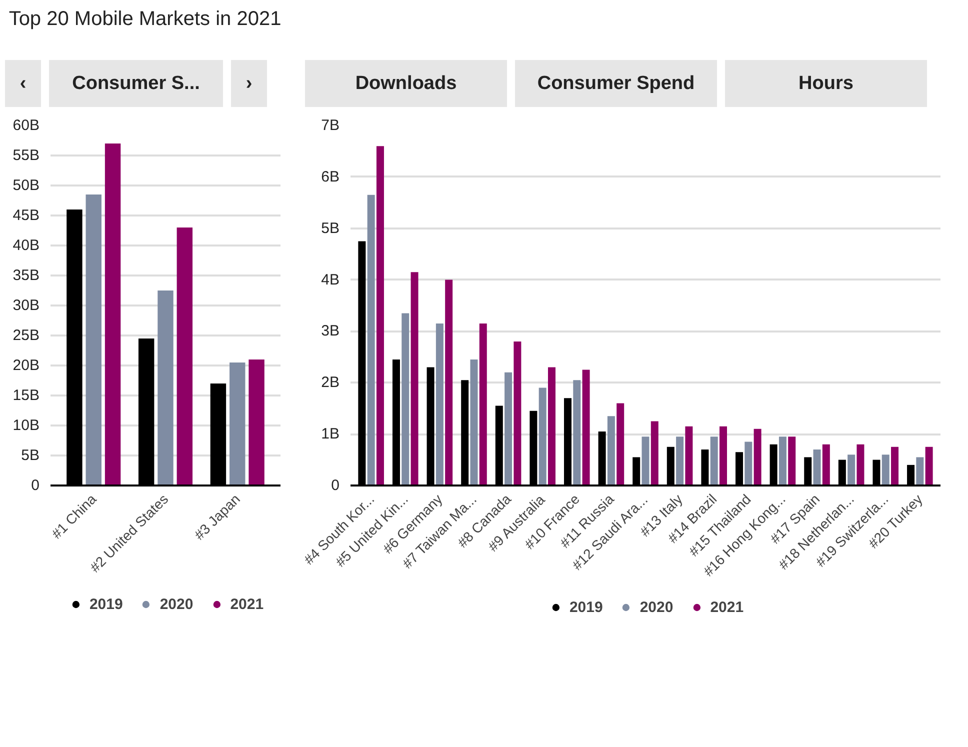  What do you see at coordinates (330, 177) in the screenshot?
I see `y-tick-label: 6B` at bounding box center [330, 177].